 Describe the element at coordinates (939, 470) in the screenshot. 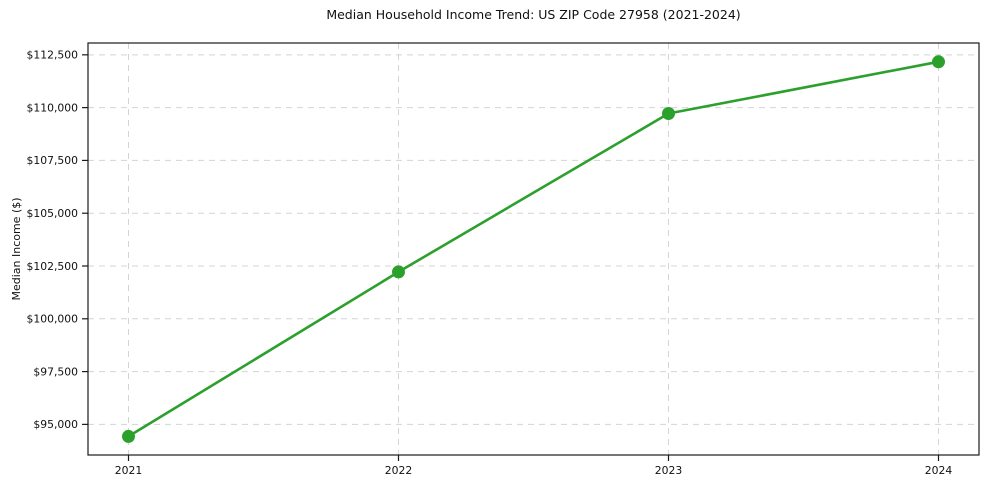

I see `x-tick-label: 2024` at that location.